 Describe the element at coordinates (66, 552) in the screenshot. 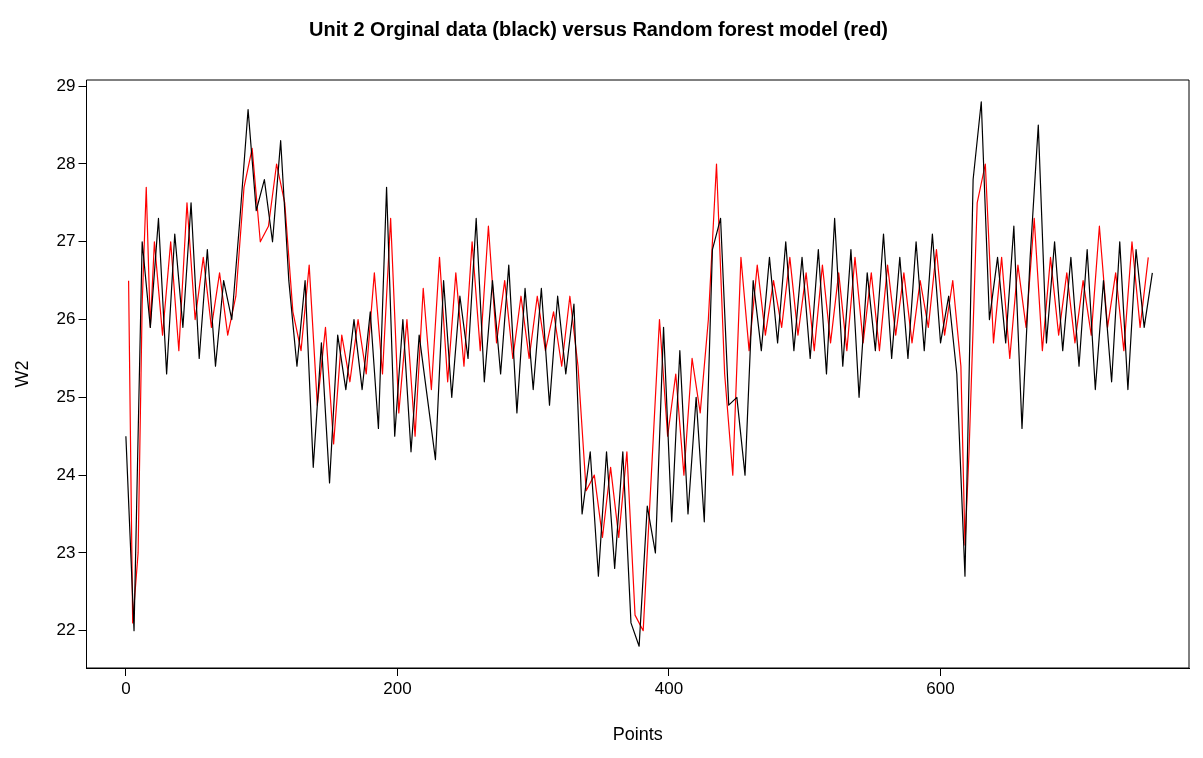

I see `y-tick-label: 23` at that location.